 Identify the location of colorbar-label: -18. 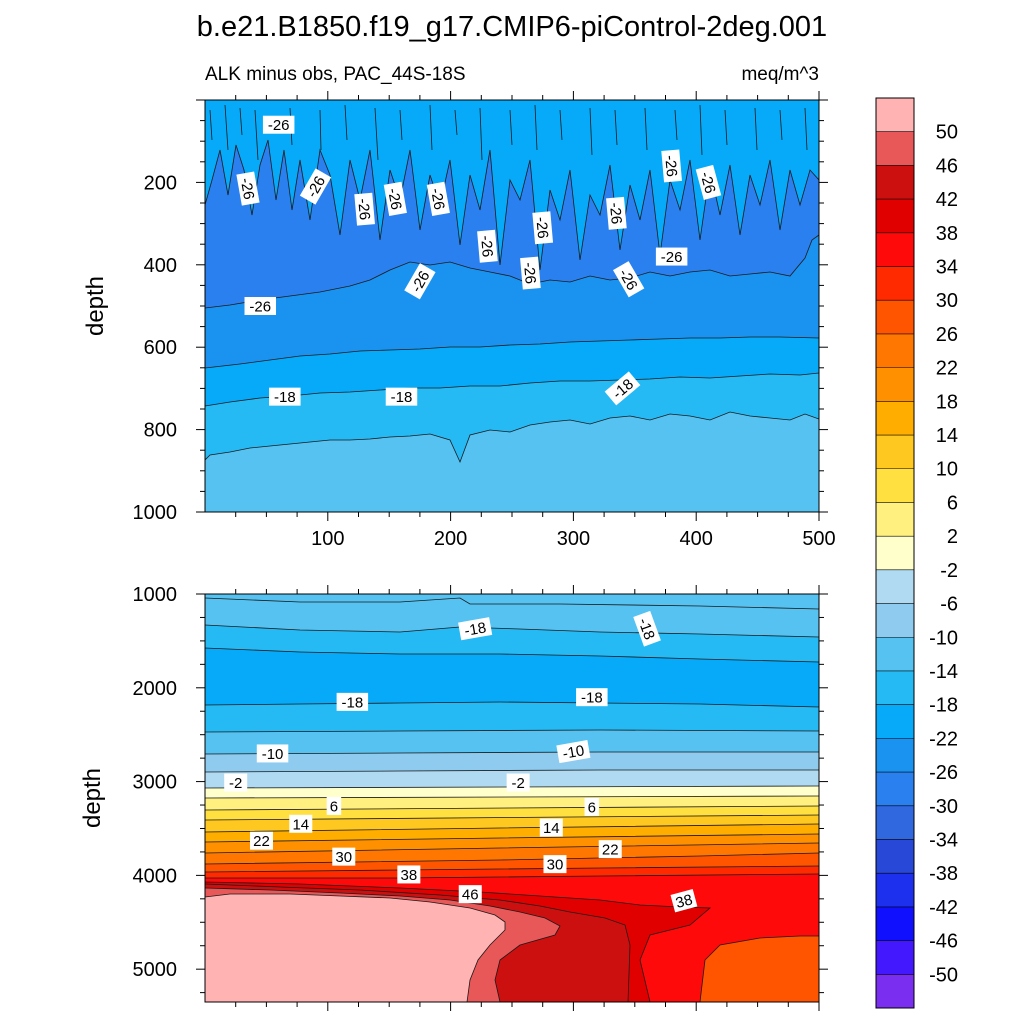
(943, 706).